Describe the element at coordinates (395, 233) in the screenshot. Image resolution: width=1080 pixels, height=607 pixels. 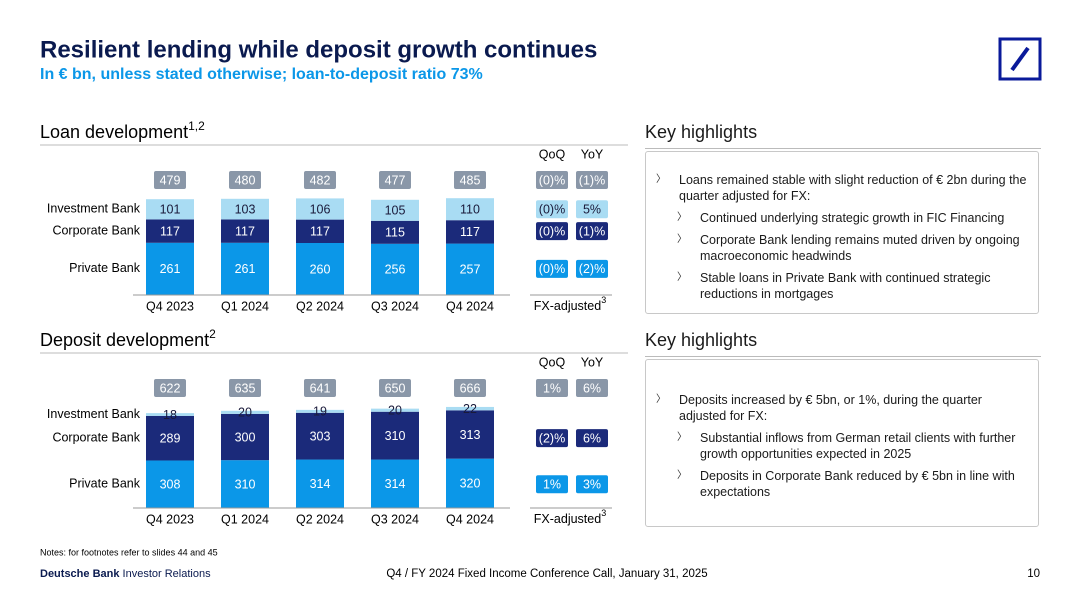
I see `value-label: 115` at that location.